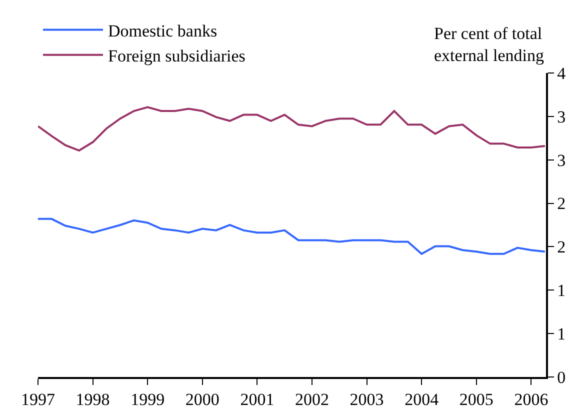  Describe the element at coordinates (38, 400) in the screenshot. I see `x-tick-label: 1997` at that location.